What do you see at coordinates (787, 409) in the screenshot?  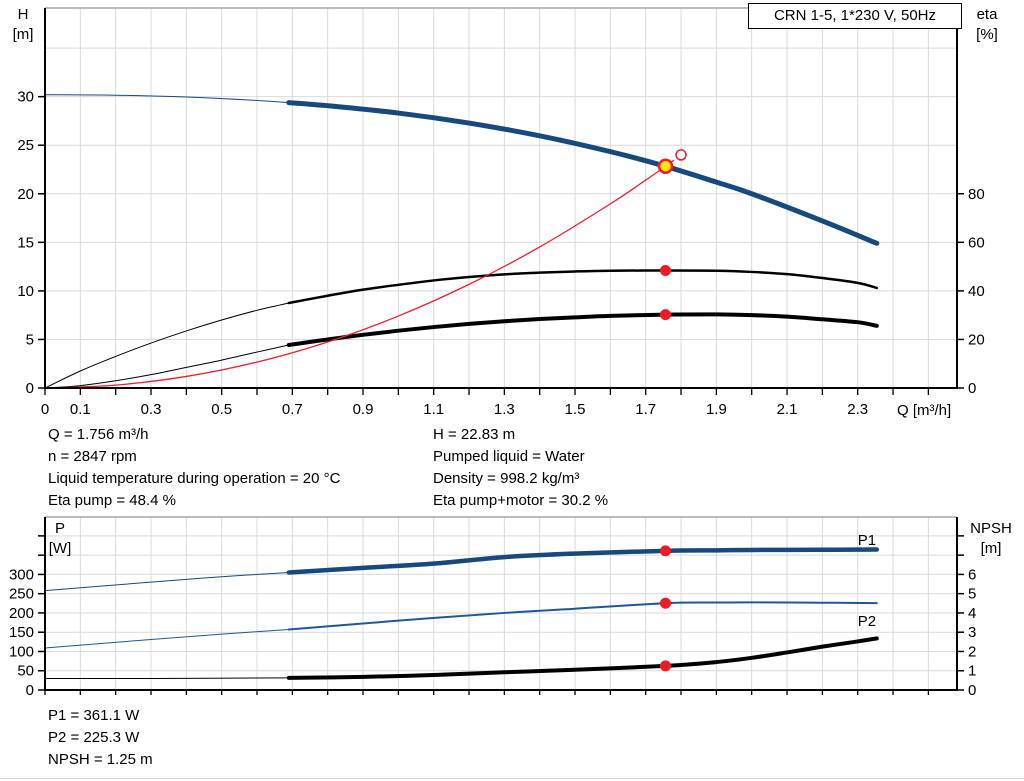 I see `x-tick-label: 2.1` at bounding box center [787, 409].